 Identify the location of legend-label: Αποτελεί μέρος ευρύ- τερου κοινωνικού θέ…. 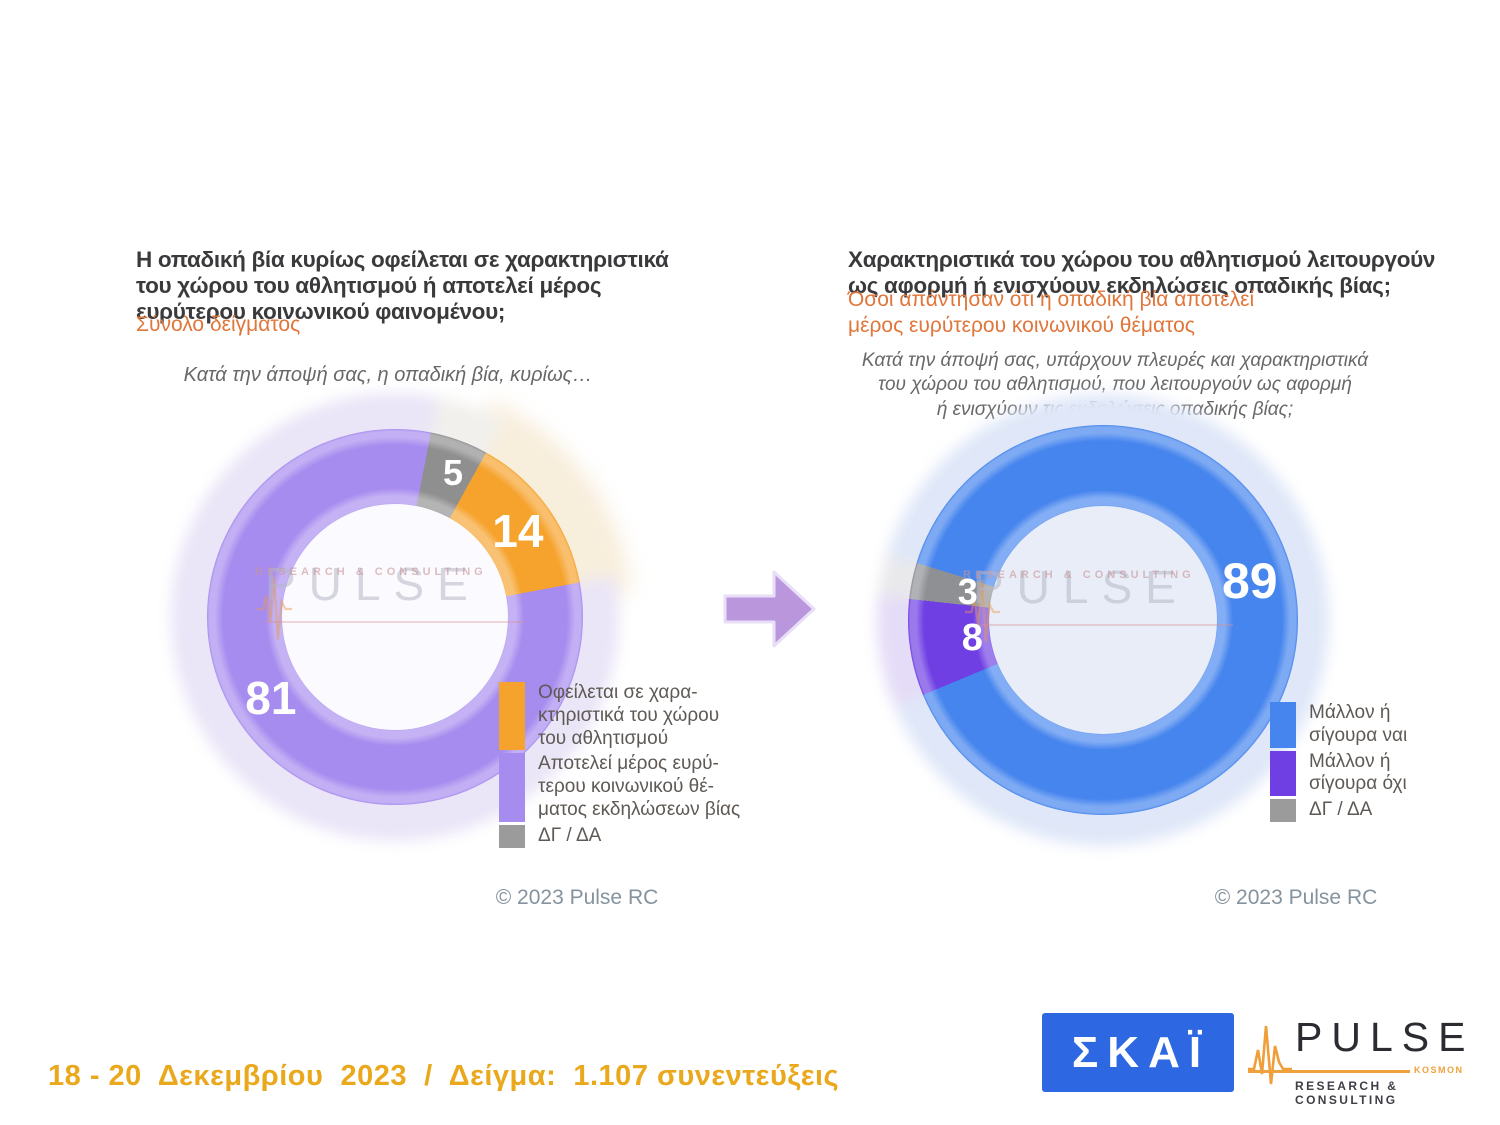
(639, 786).